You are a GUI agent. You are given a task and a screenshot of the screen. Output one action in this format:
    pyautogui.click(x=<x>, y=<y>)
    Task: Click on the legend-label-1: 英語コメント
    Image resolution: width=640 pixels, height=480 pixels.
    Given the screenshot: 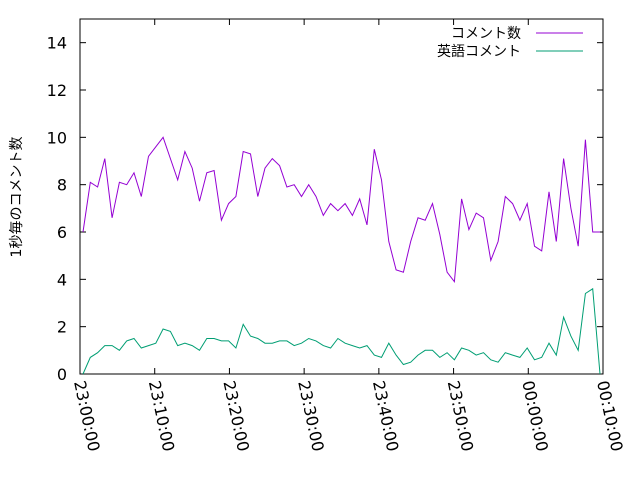 What is the action you would take?
    pyautogui.click(x=479, y=51)
    